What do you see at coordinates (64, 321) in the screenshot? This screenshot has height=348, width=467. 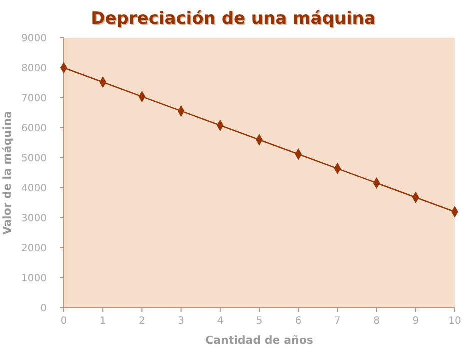 I see `x-tick-label: 0` at bounding box center [64, 321].